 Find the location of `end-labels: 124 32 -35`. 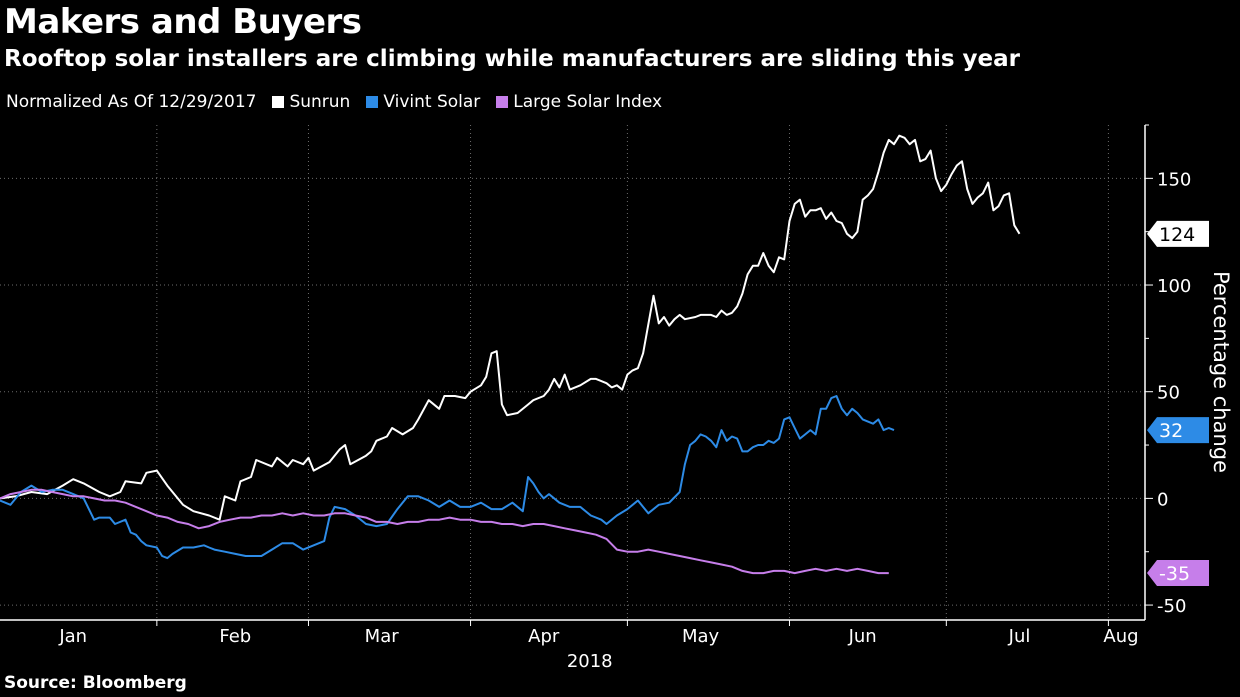

end-labels: 124 32 -35 is located at coordinates (1178, 403).